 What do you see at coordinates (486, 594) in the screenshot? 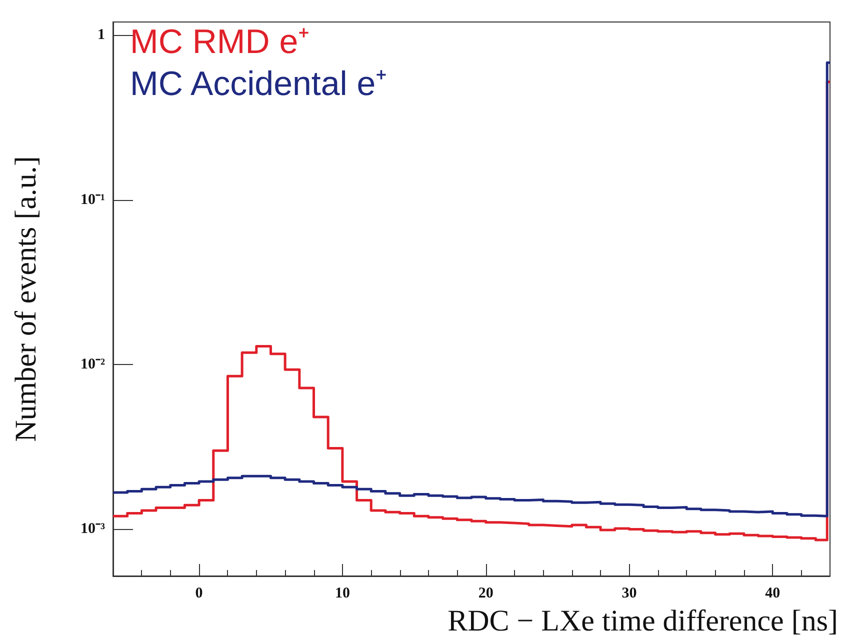
I see `x-tick-label: 20` at bounding box center [486, 594].